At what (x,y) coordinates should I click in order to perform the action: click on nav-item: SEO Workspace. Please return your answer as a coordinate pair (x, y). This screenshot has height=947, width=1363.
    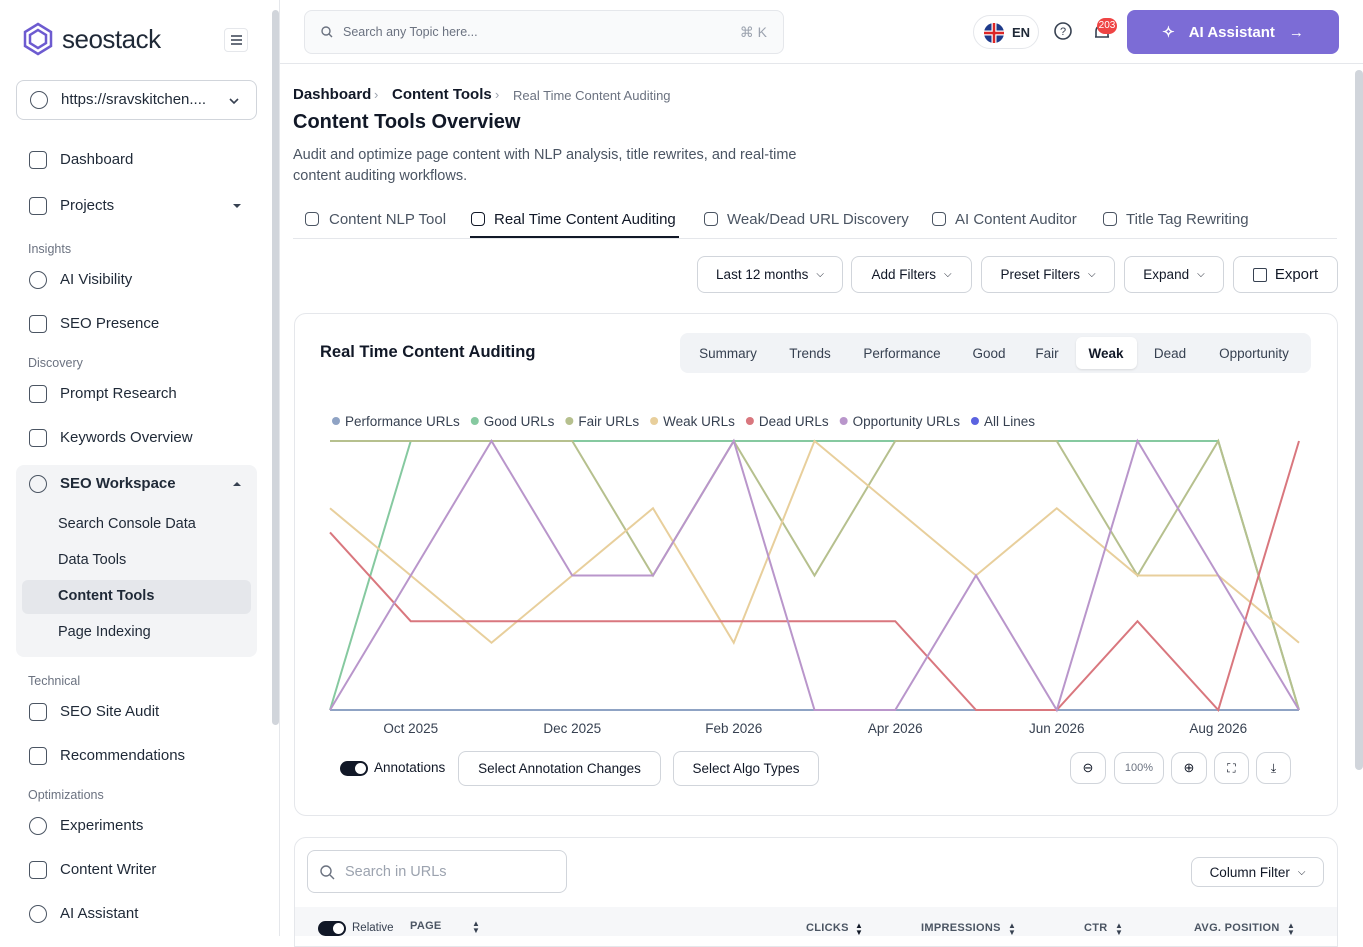
    Looking at the image, I should click on (118, 483).